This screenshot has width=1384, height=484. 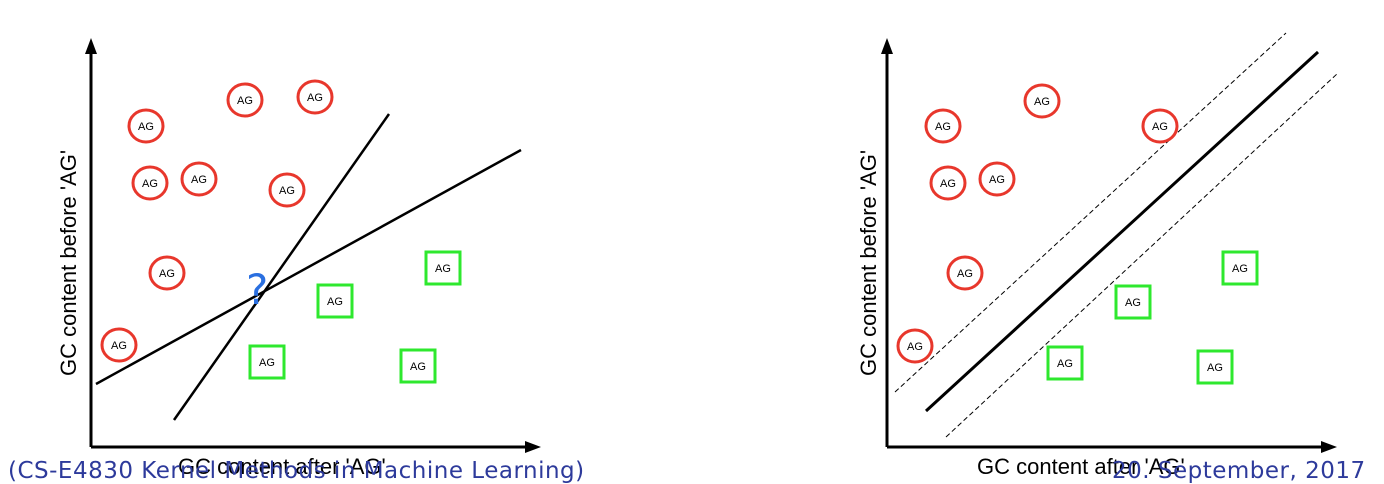 I want to click on question-mark: ?, so click(x=257, y=289).